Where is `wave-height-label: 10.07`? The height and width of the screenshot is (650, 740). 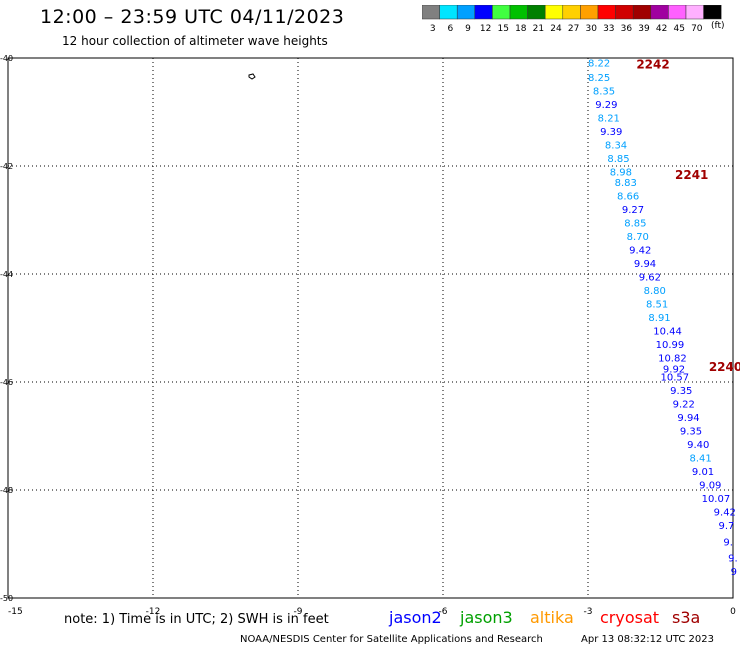
wave-height-label: 10.07 is located at coordinates (716, 499).